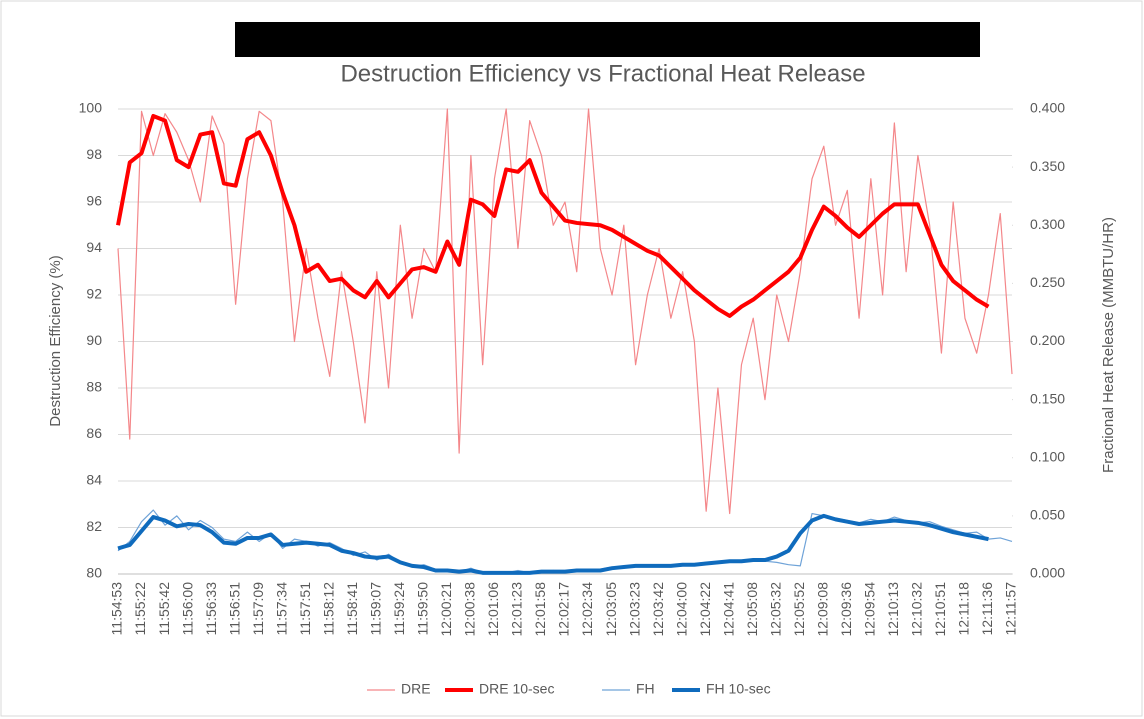 Image resolution: width=1144 pixels, height=719 pixels. Describe the element at coordinates (423, 609) in the screenshot. I see `x-tick-label: 11:59:50` at that location.